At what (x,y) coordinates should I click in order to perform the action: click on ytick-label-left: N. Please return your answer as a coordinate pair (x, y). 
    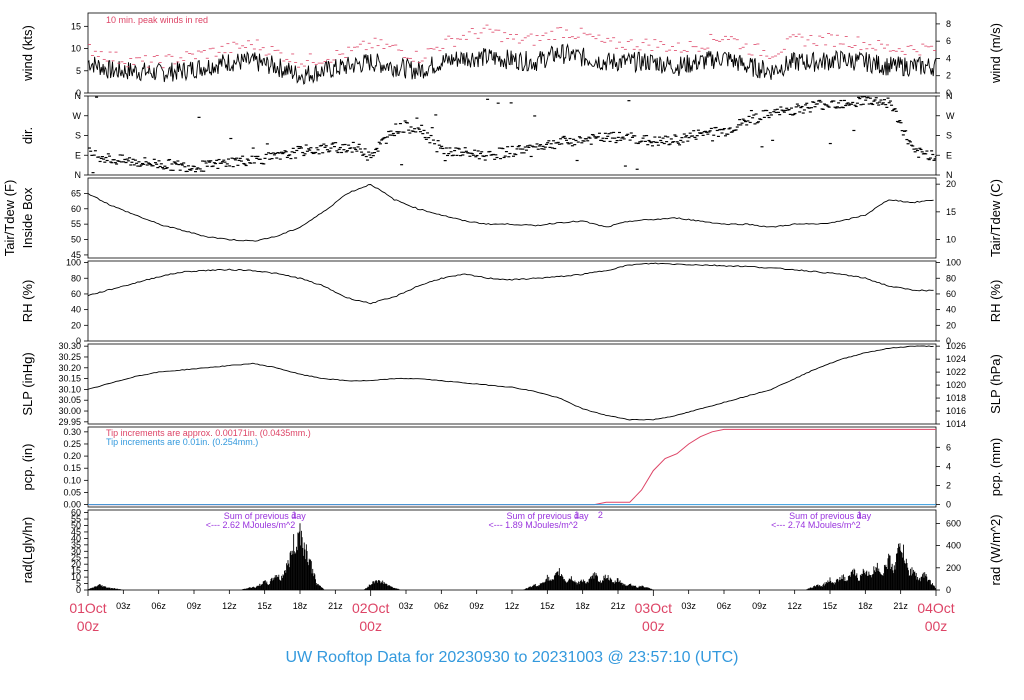
    Looking at the image, I should click on (78, 96).